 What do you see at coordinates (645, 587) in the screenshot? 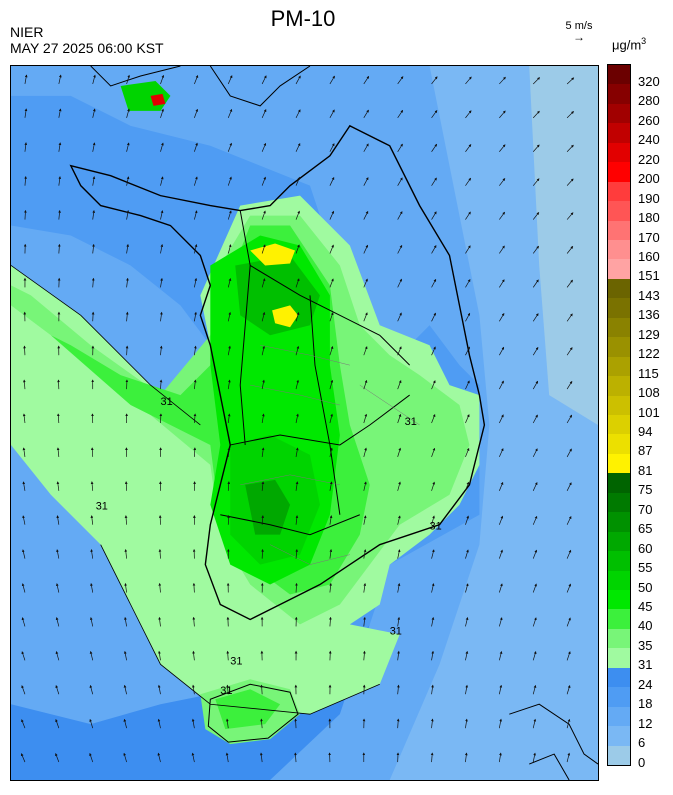
I see `legend-label: 50` at bounding box center [645, 587].